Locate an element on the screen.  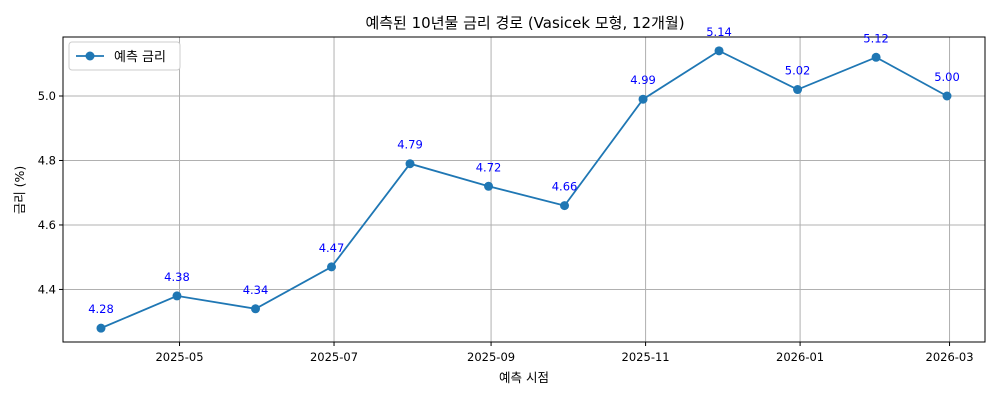
y-tick-label: 4.4 is located at coordinates (47, 289).